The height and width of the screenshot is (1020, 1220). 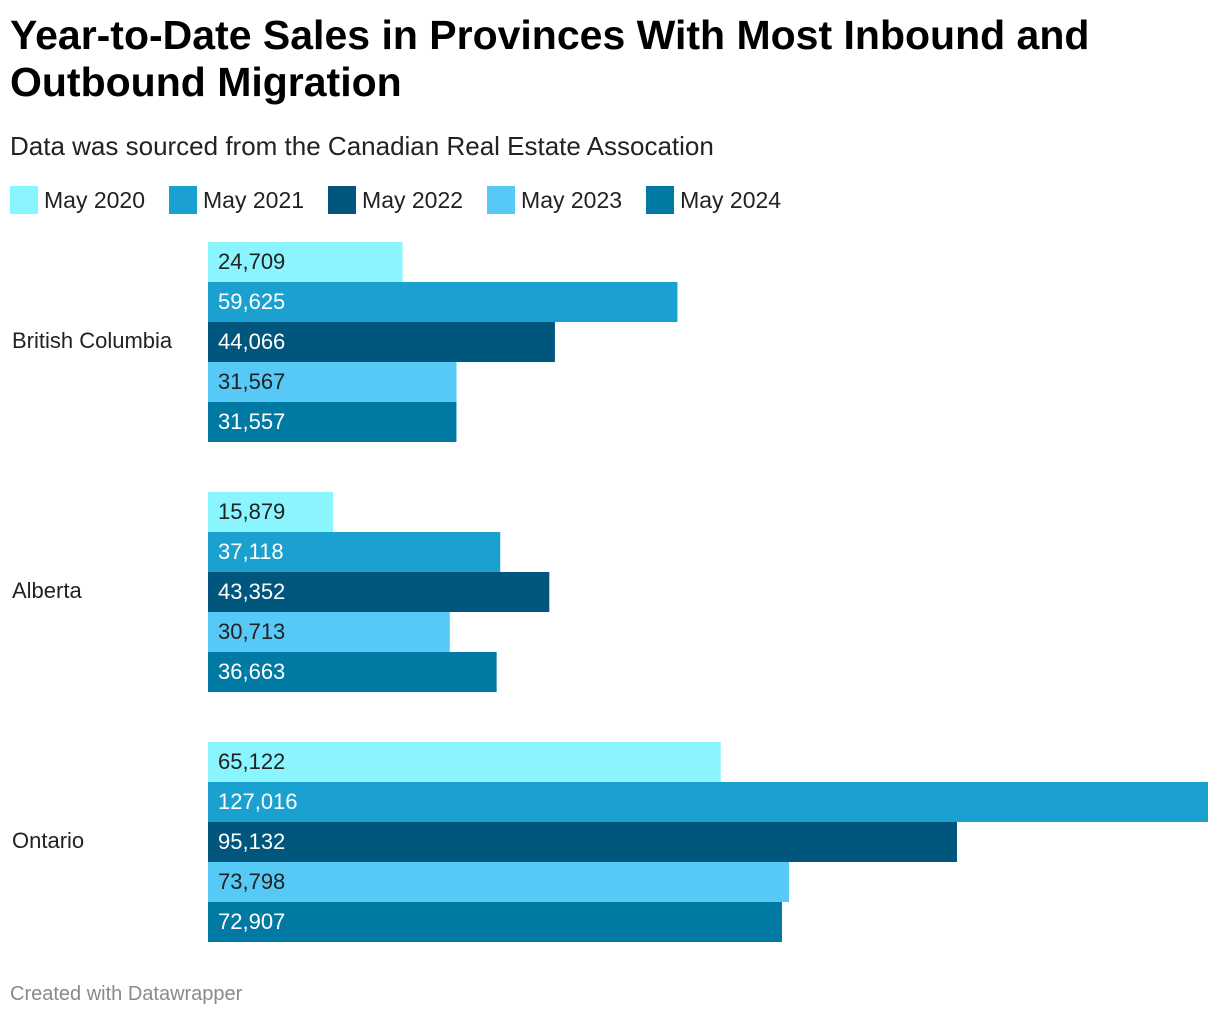 I want to click on bar-british-columbia-may-2024, so click(x=332, y=422).